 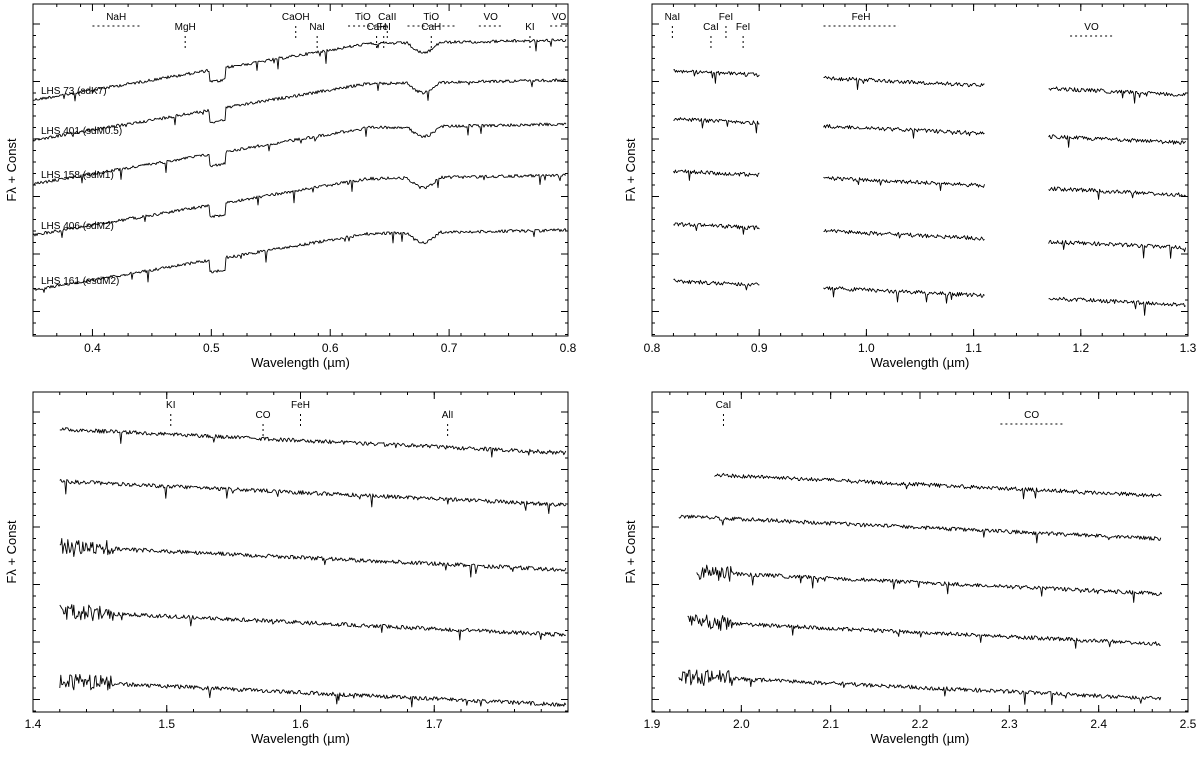 What do you see at coordinates (33, 724) in the screenshot?
I see `x-tick-label: 1.4` at bounding box center [33, 724].